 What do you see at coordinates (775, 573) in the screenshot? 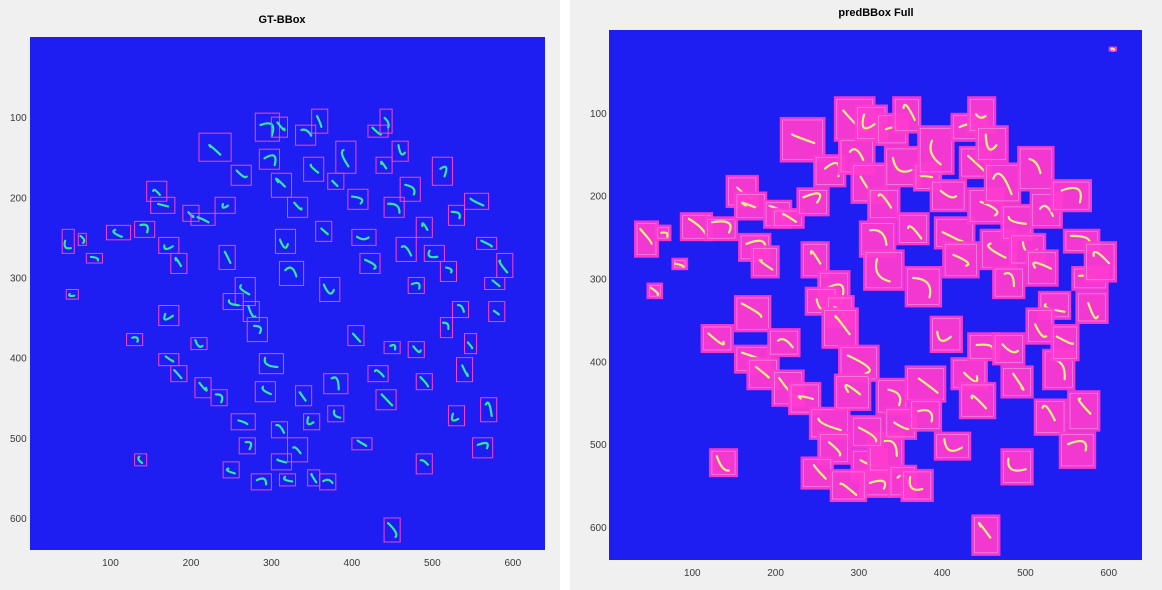
I see `x-tick-label: 200` at bounding box center [775, 573].